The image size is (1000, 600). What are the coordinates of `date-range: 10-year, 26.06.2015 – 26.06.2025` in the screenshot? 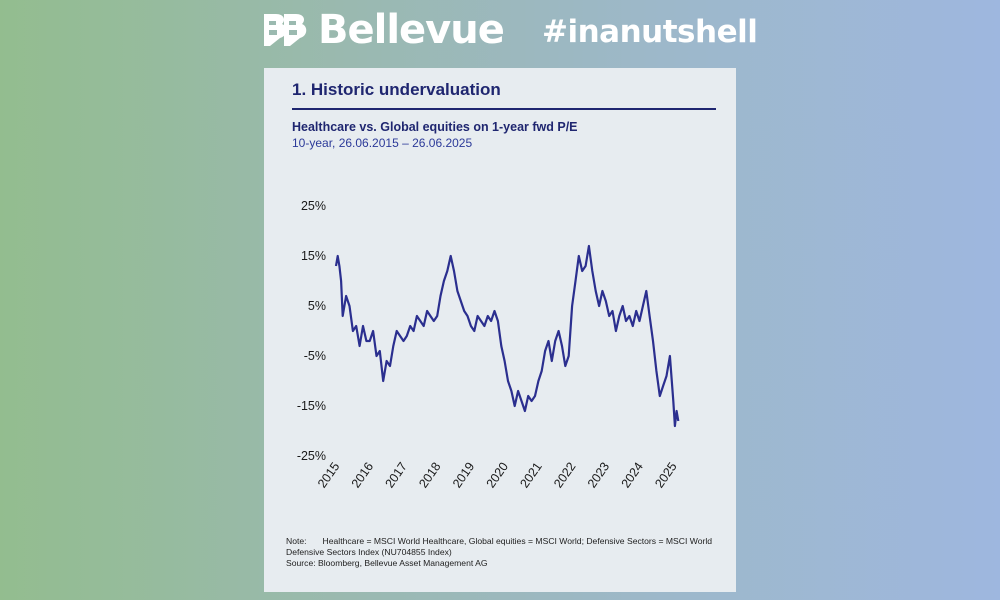 It's located at (382, 143).